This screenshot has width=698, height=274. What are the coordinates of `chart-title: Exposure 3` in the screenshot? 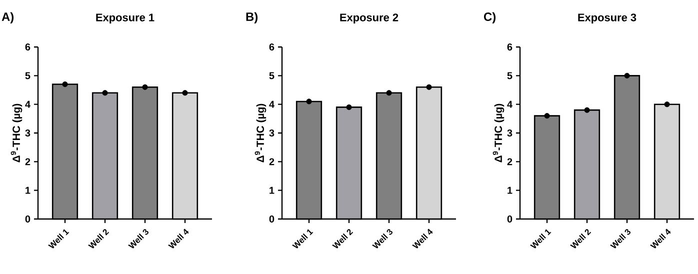 It's located at (607, 19).